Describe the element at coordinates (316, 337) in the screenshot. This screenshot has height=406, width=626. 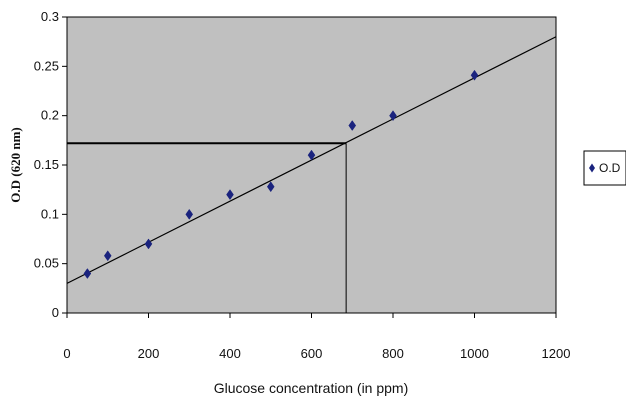
I see `x-axis-ticks: 0 200 400 600 800 1000 1200` at that location.